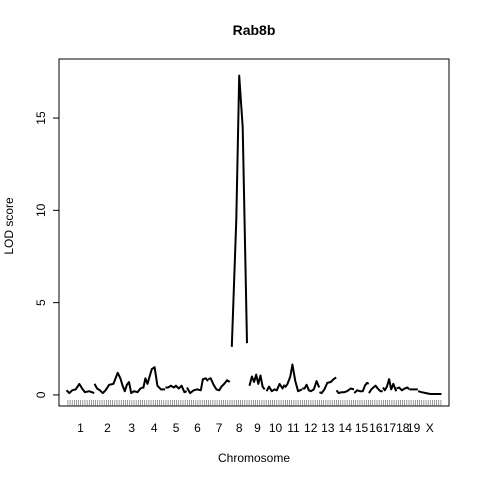  Describe the element at coordinates (346, 428) in the screenshot. I see `chromosome-label: 14` at that location.